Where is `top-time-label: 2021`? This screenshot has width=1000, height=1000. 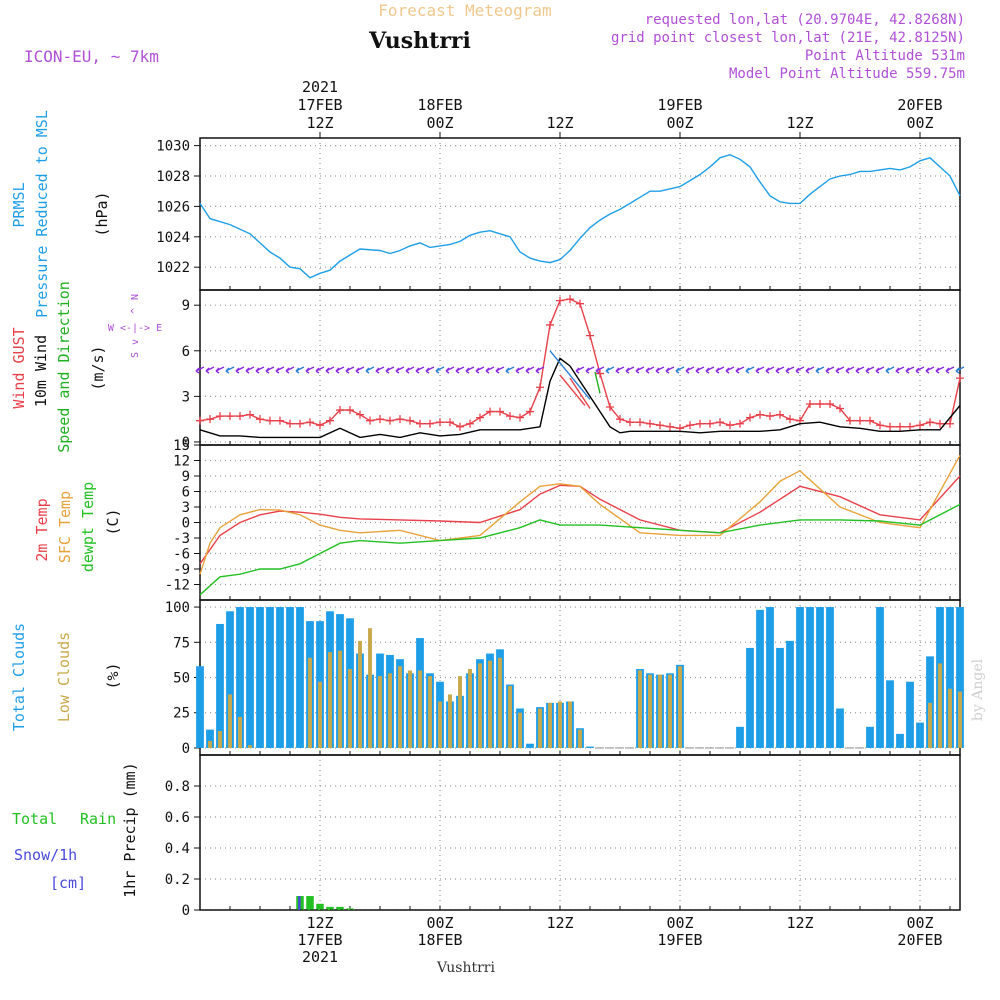 top-time-label: 2021 is located at coordinates (320, 87).